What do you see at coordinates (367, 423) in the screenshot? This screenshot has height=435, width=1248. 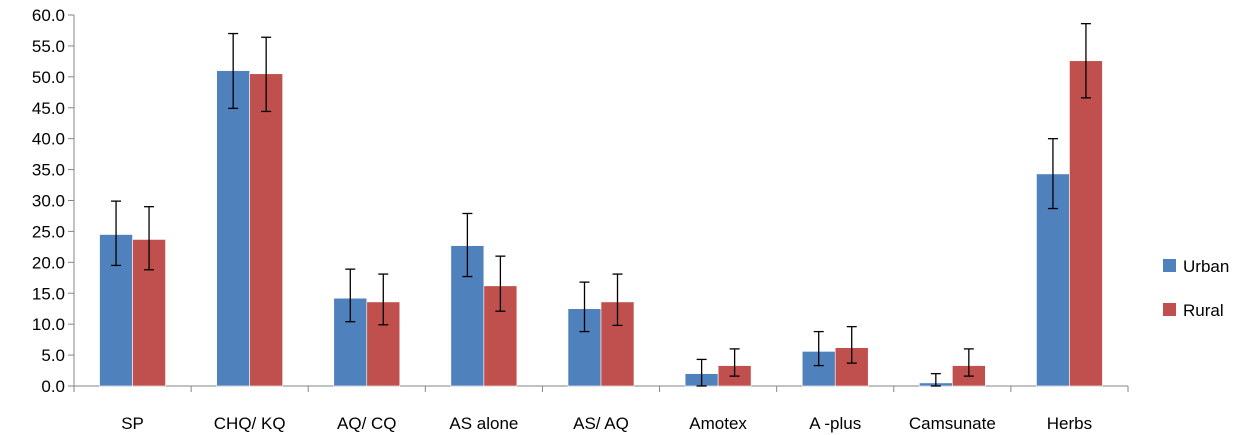 I see `x-category-label: AQ/ CQ` at bounding box center [367, 423].